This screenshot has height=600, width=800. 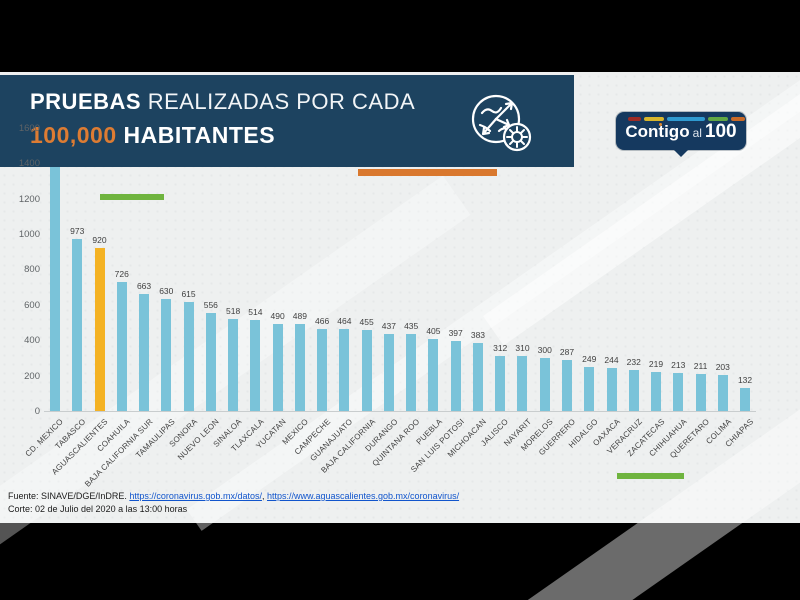 What do you see at coordinates (400, 411) in the screenshot?
I see `x-axis-line` at bounding box center [400, 411].